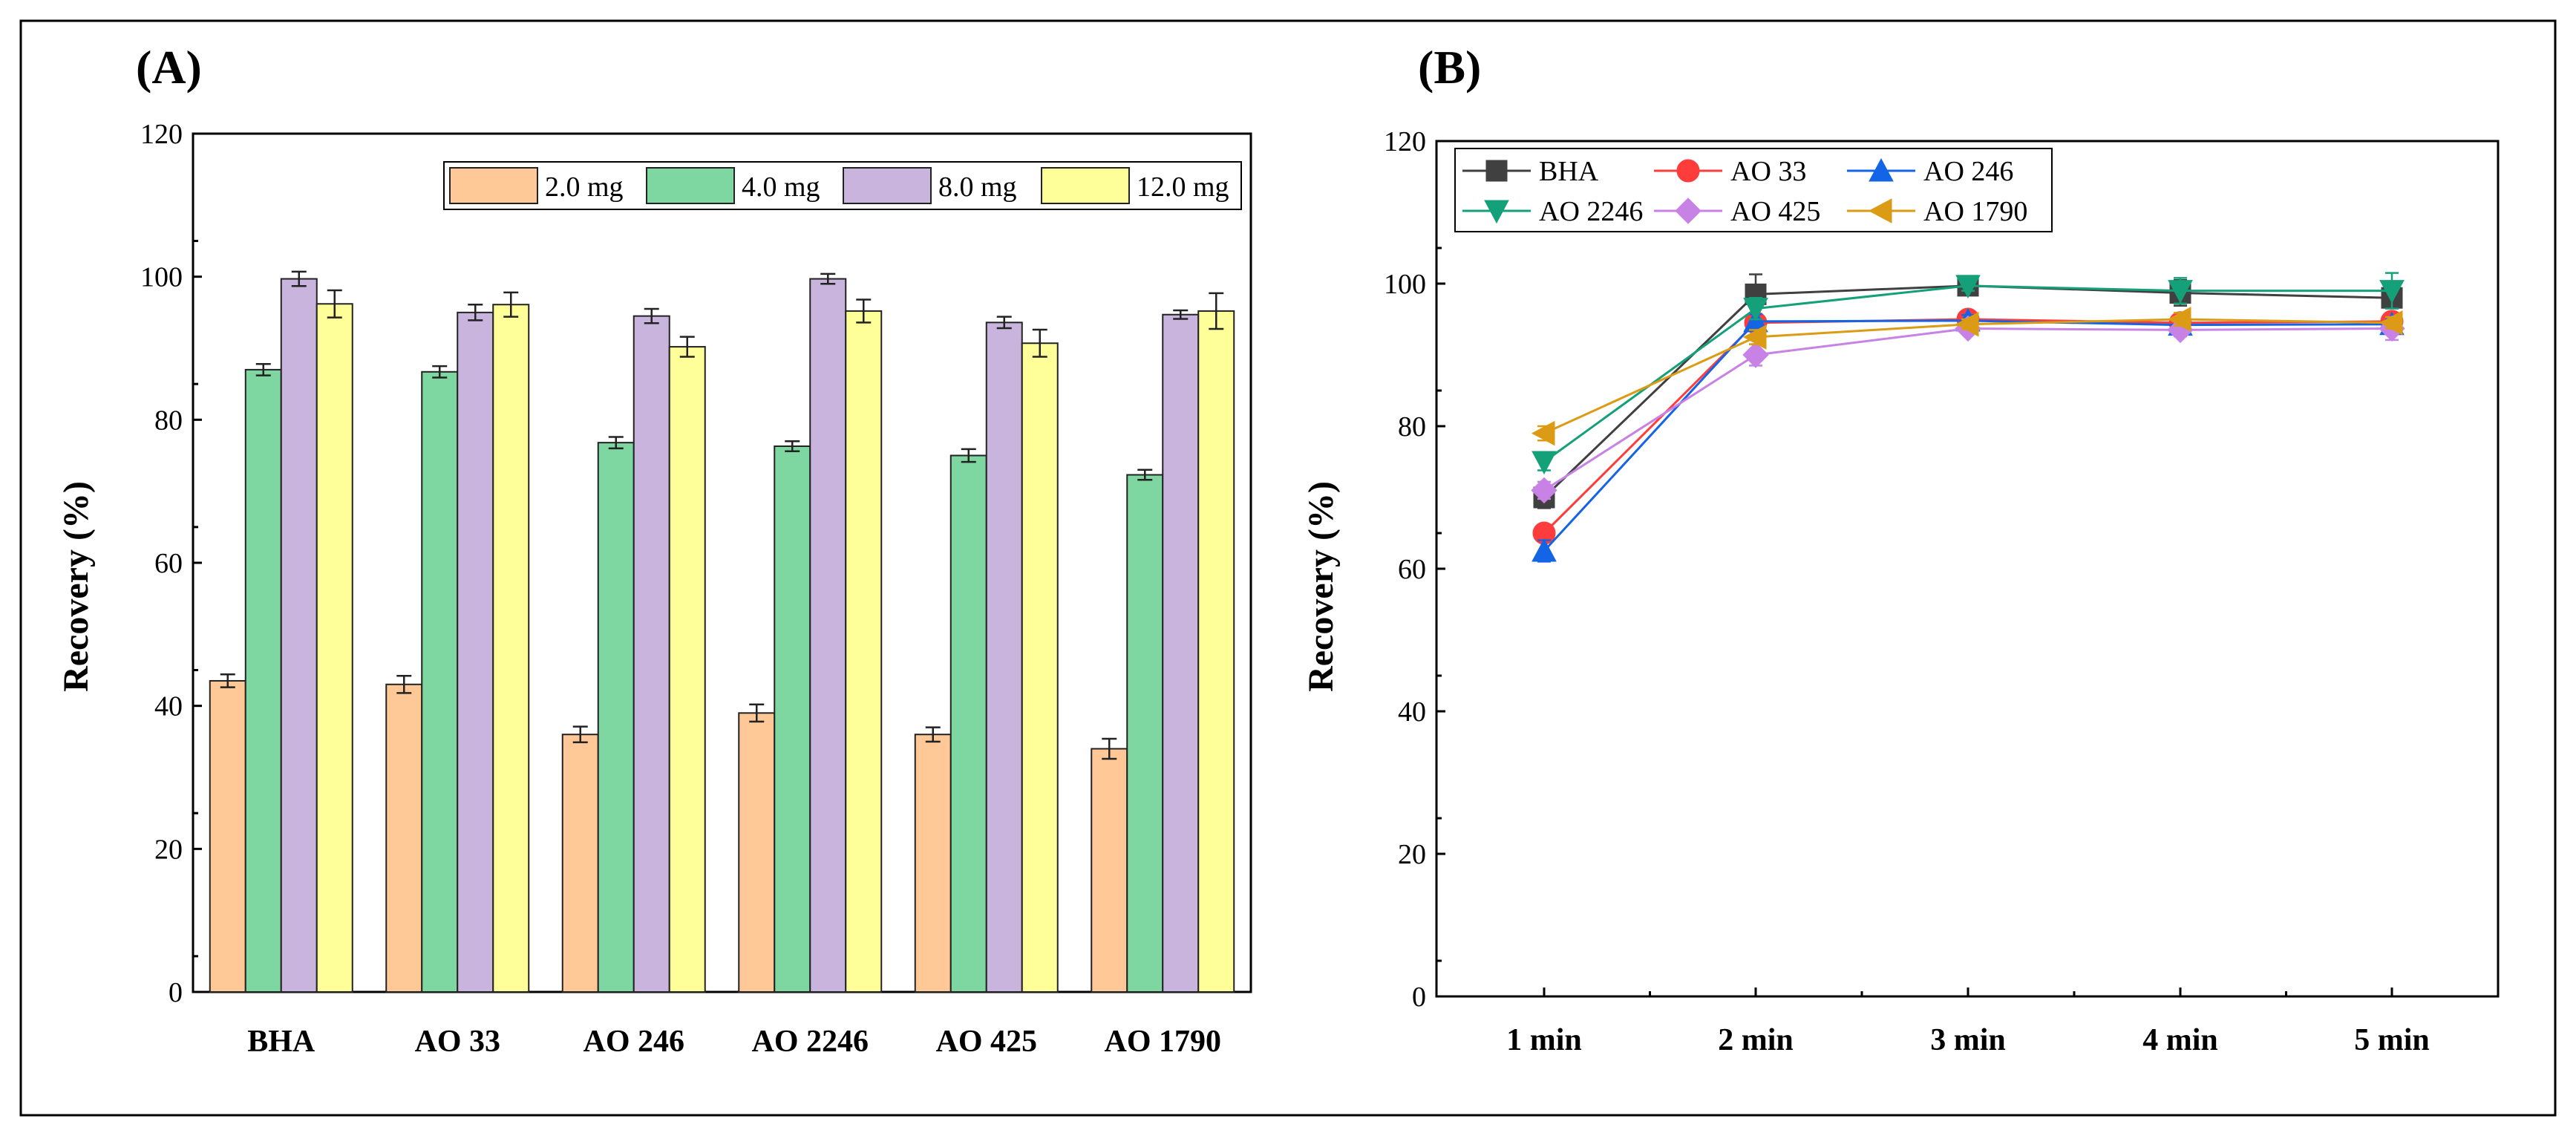  Describe the element at coordinates (933, 864) in the screenshot. I see `bar-ao-425-2-0-mg` at that location.